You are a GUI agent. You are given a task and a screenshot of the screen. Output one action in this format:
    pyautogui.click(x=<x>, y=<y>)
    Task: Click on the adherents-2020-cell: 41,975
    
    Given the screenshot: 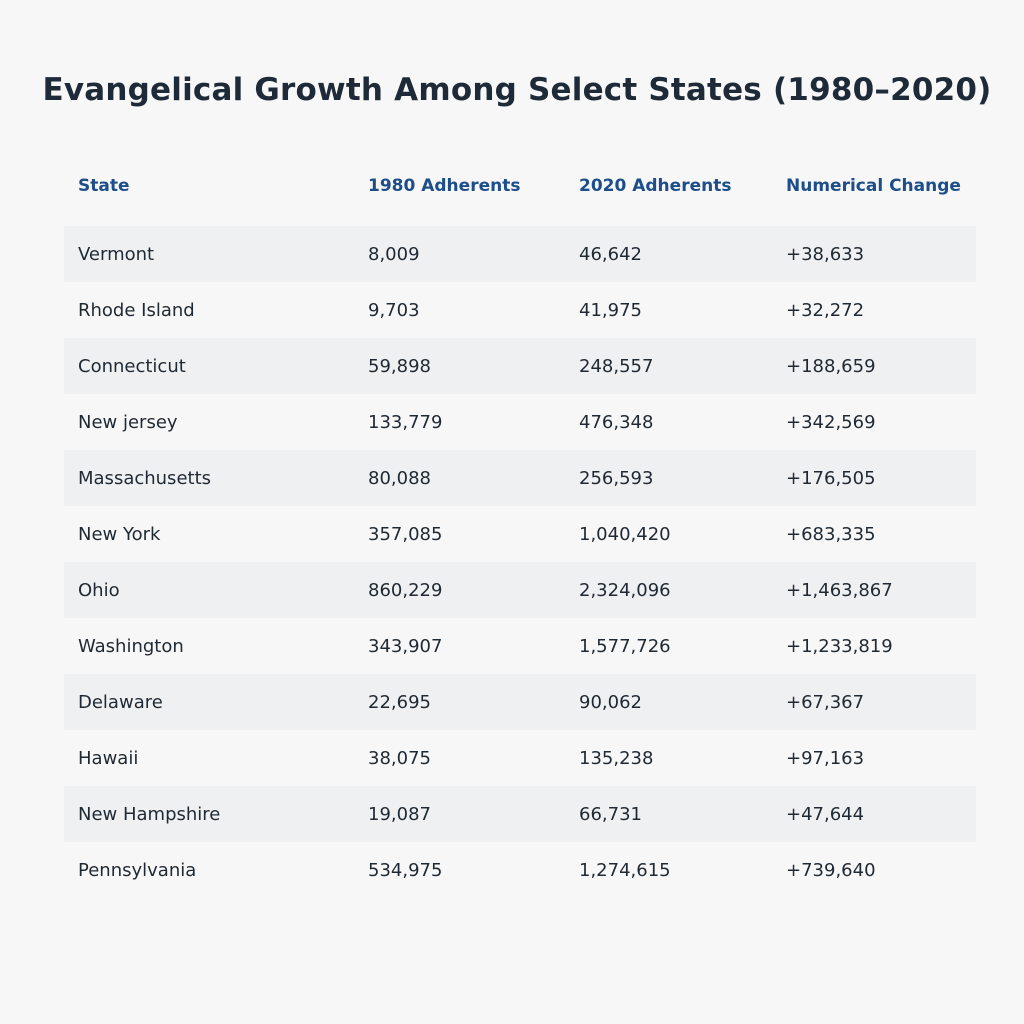 What is the action you would take?
    pyautogui.click(x=610, y=310)
    